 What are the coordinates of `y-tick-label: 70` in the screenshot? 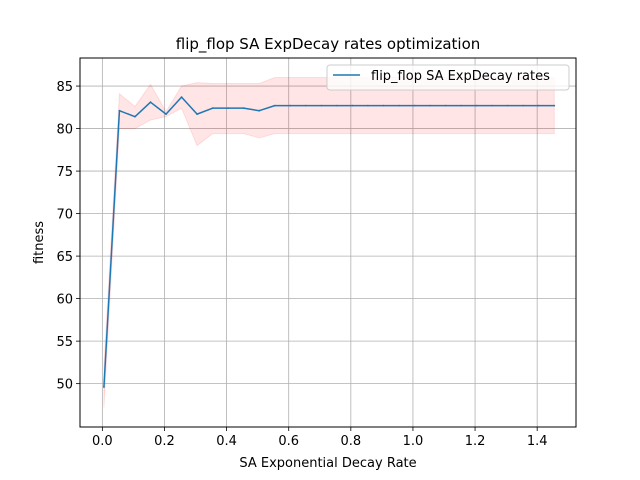 It's located at (64, 215).